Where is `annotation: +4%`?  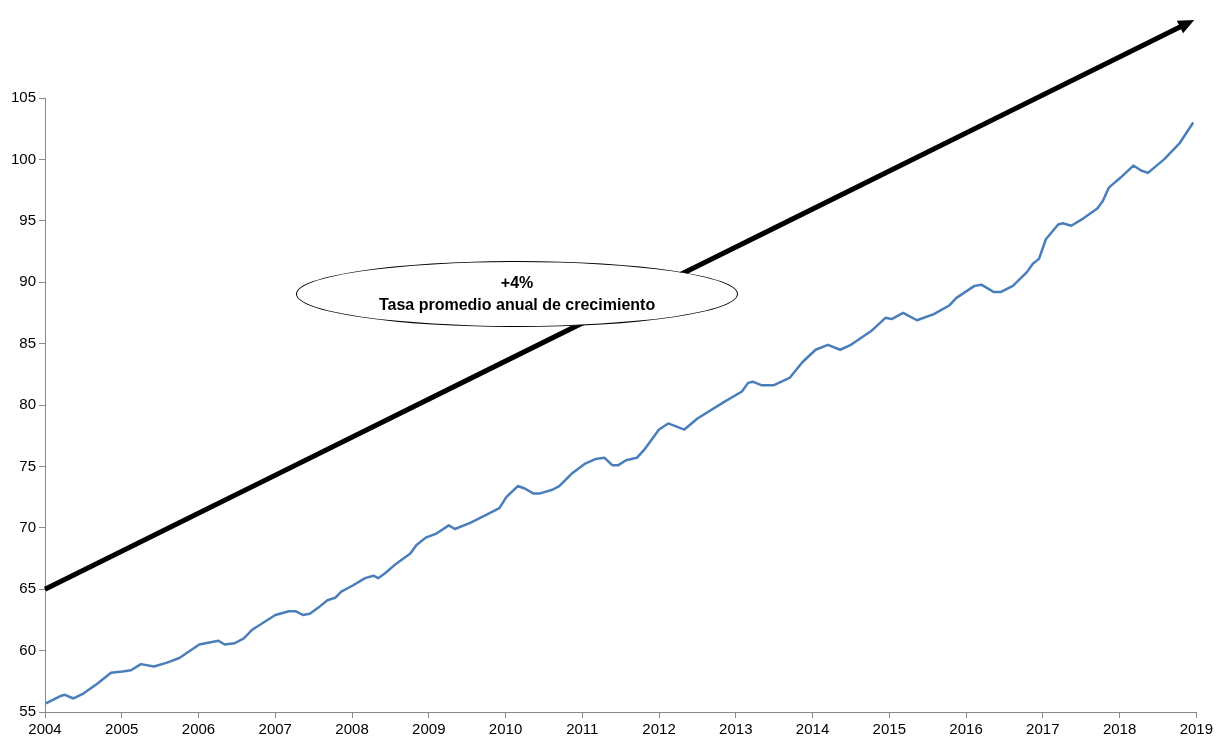
annotation: +4% is located at coordinates (517, 283).